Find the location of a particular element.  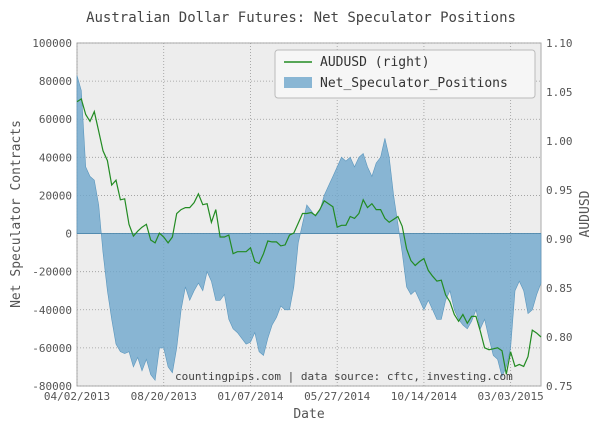

x-tick-label: 08/20/2013 is located at coordinates (164, 396).